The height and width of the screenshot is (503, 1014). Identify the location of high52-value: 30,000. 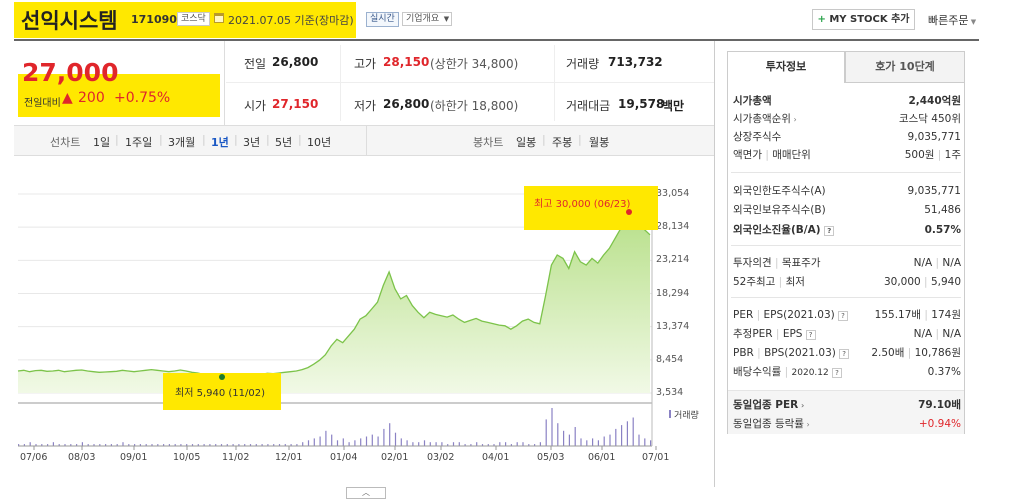
(902, 282).